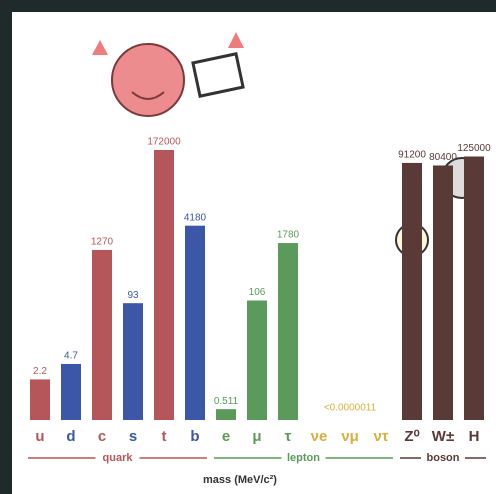 This screenshot has width=496, height=494. I want to click on value-label: 172000, so click(164, 142).